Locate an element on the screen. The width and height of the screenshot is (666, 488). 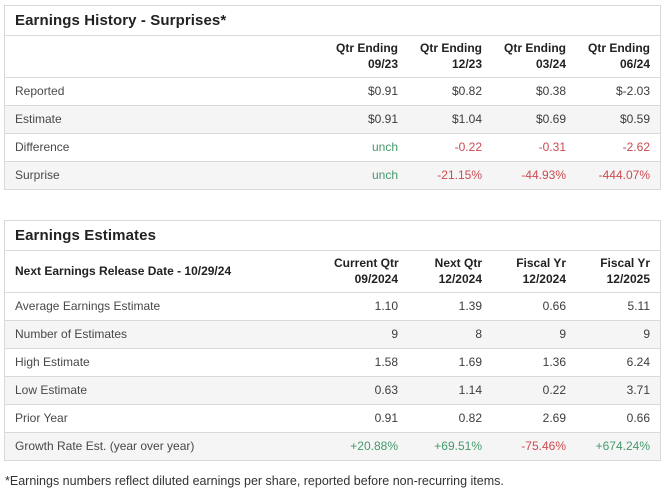
cell-value: 6.24 is located at coordinates (618, 363).